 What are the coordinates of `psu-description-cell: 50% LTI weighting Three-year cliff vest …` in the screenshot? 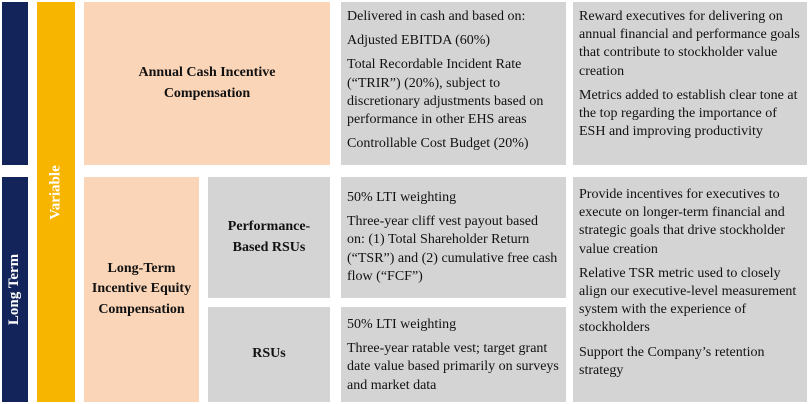 It's located at (453, 237).